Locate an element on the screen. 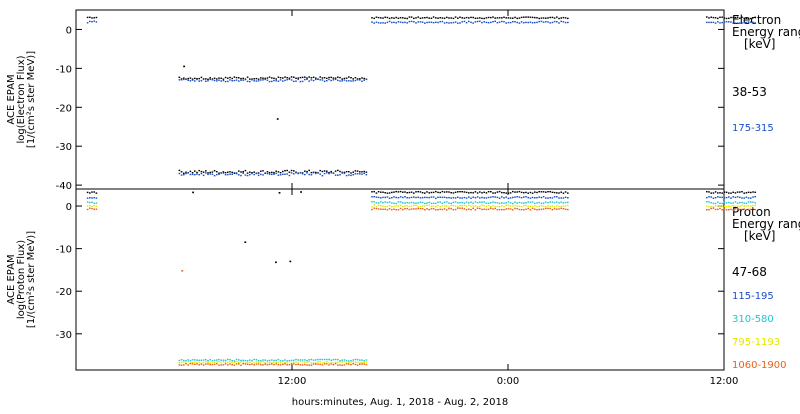 The width and height of the screenshot is (800, 414). y-axis-label-line: log(Proton Flux) is located at coordinates (21, 279).